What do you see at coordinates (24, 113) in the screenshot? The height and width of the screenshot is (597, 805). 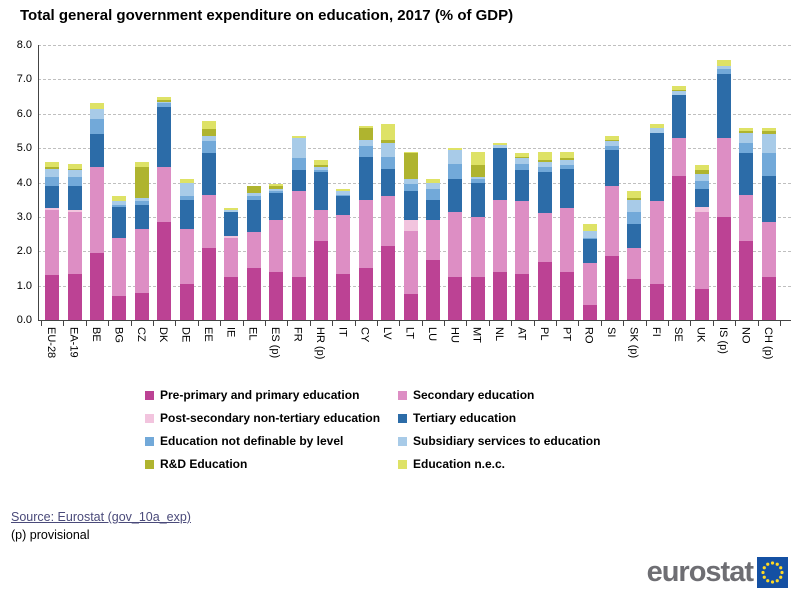 I see `y-axis-label: 6.0` at bounding box center [24, 113].